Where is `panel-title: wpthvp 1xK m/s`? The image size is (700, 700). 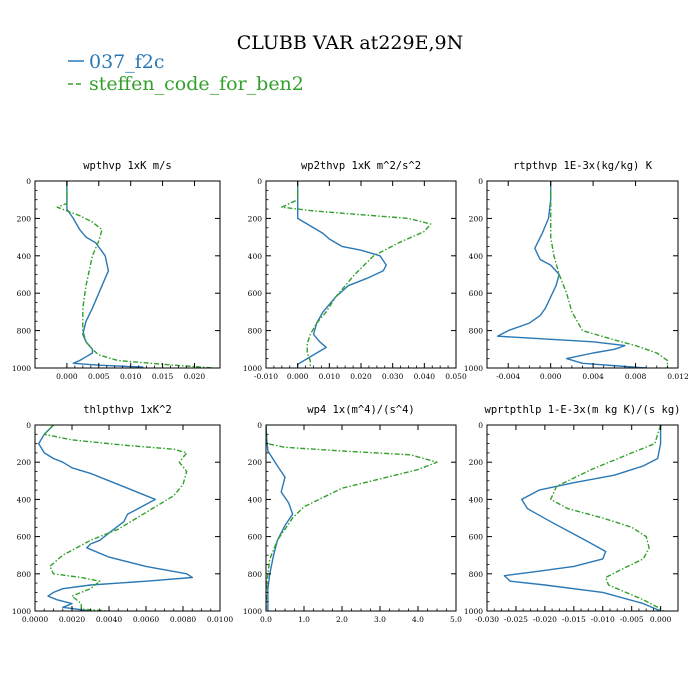 panel-title: wpthvp 1xK m/s is located at coordinates (127, 166).